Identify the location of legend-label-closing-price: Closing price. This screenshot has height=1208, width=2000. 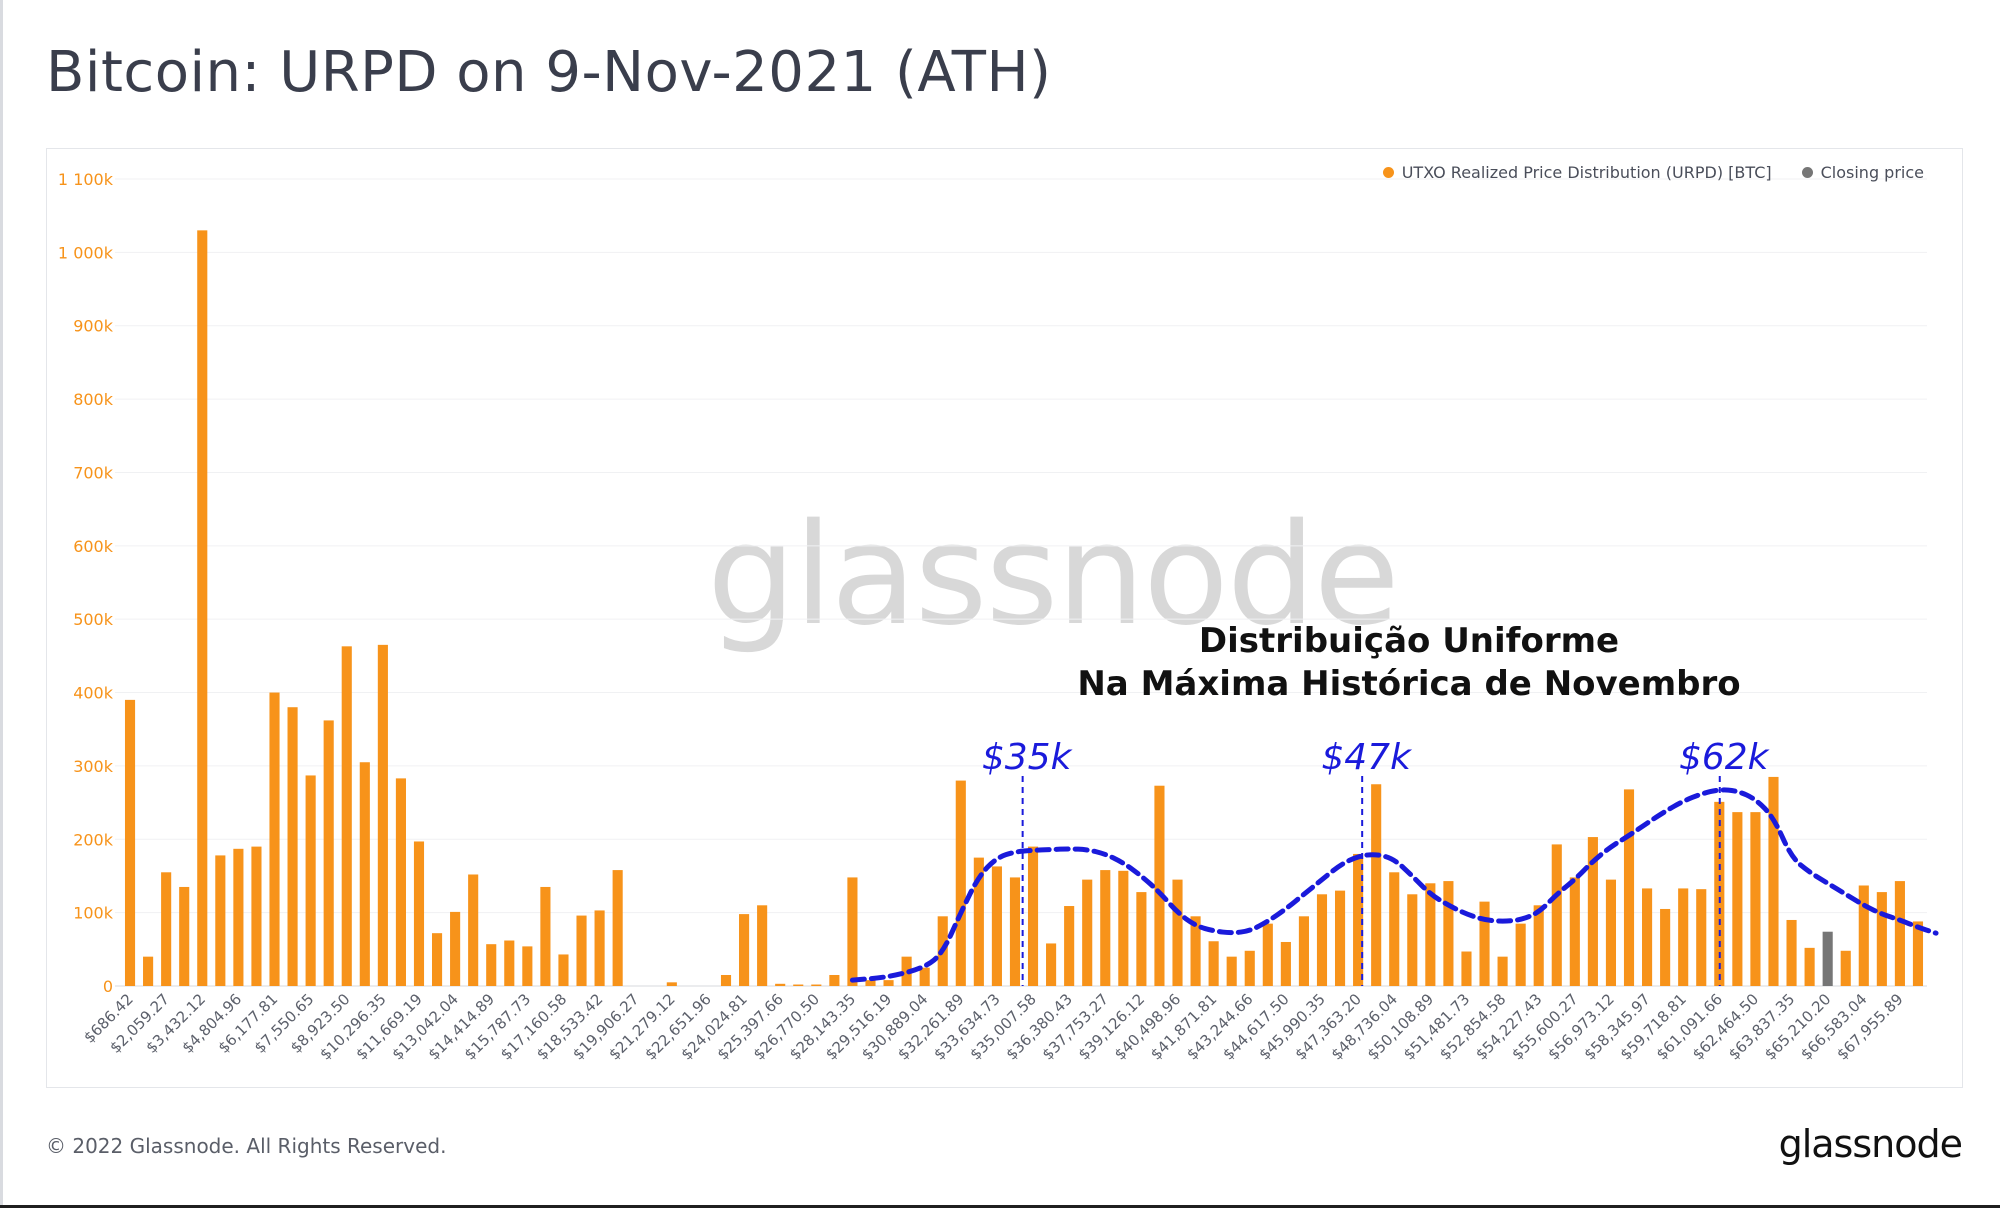
(1872, 172).